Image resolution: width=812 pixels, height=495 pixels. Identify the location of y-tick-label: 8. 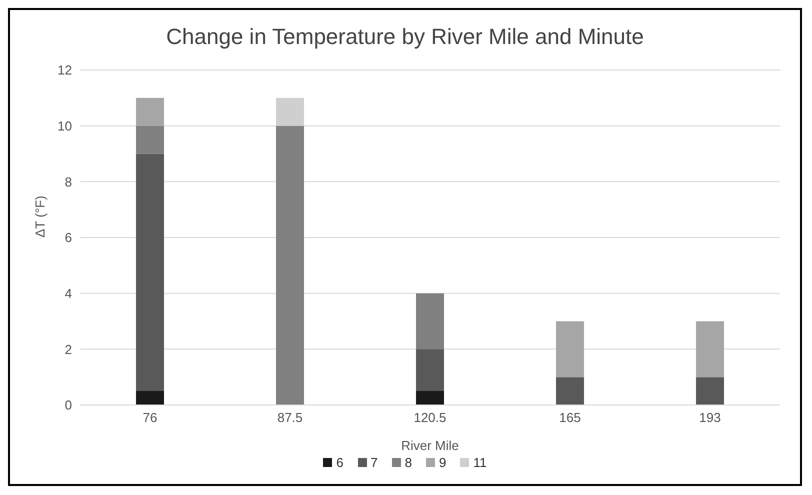
(68, 182).